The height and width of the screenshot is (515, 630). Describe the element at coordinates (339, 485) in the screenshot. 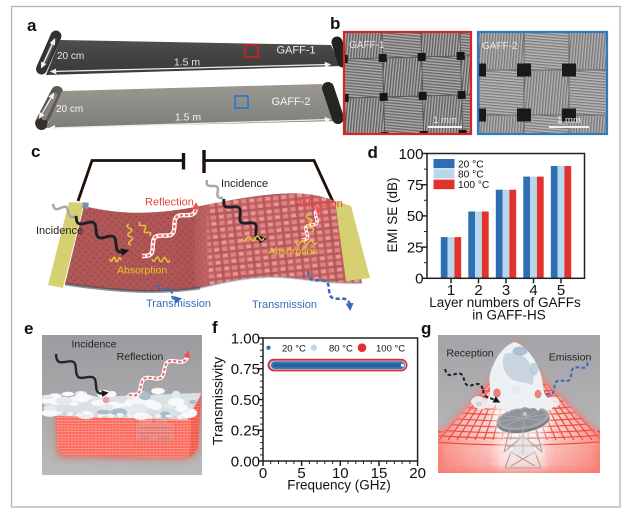

I see `svg-text: Frequency (GHz)` at that location.